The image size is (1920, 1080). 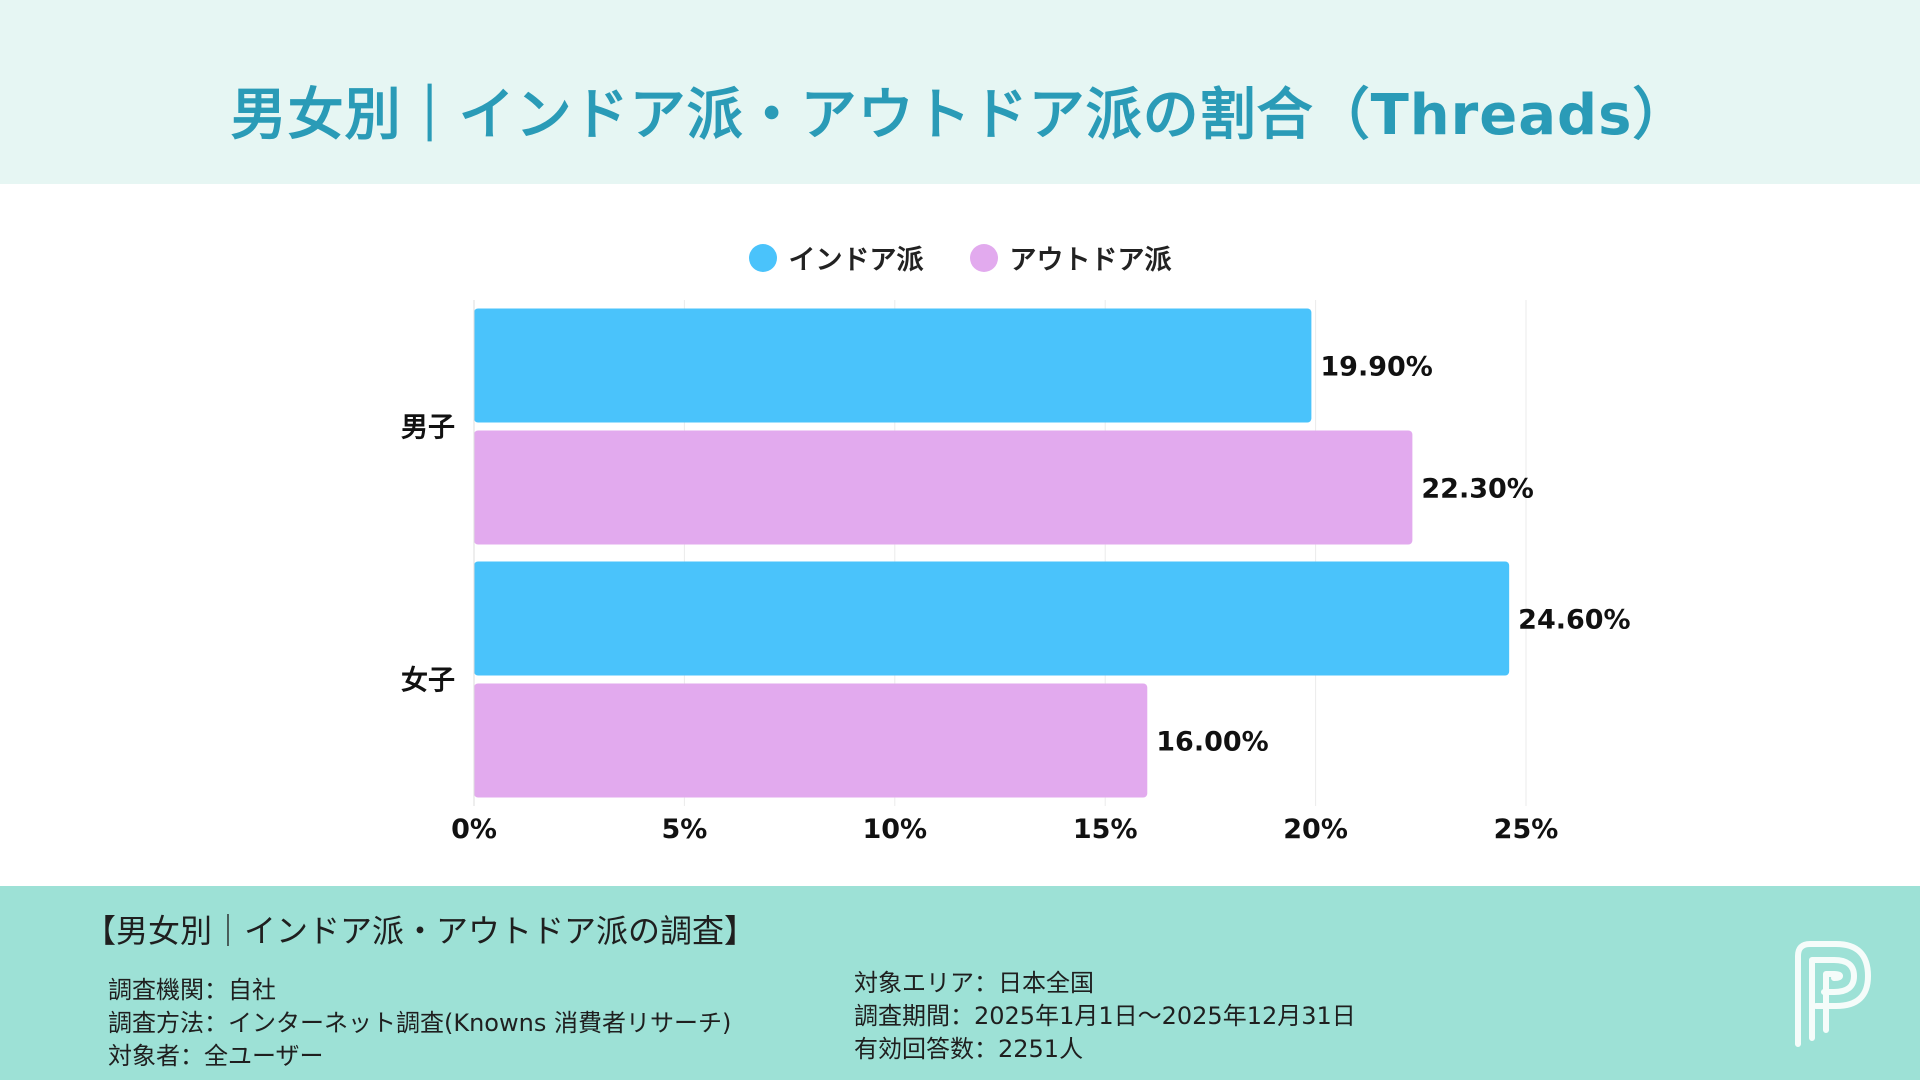 I want to click on x-tick-label: 5%, so click(x=684, y=829).